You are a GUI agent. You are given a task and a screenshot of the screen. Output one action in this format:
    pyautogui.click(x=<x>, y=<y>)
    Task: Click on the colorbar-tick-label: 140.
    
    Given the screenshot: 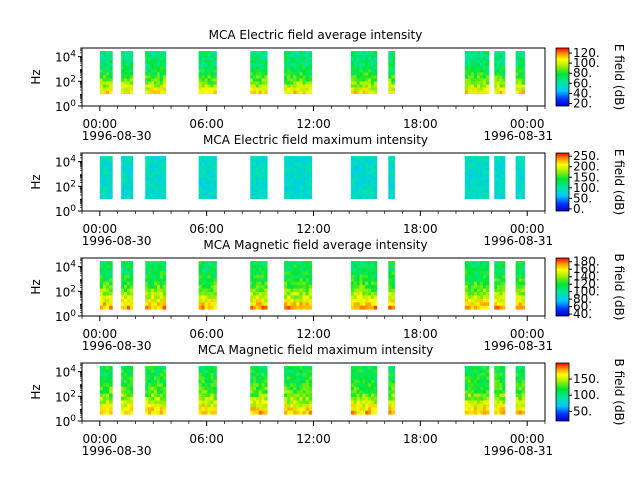 What is the action you would take?
    pyautogui.click(x=586, y=277)
    